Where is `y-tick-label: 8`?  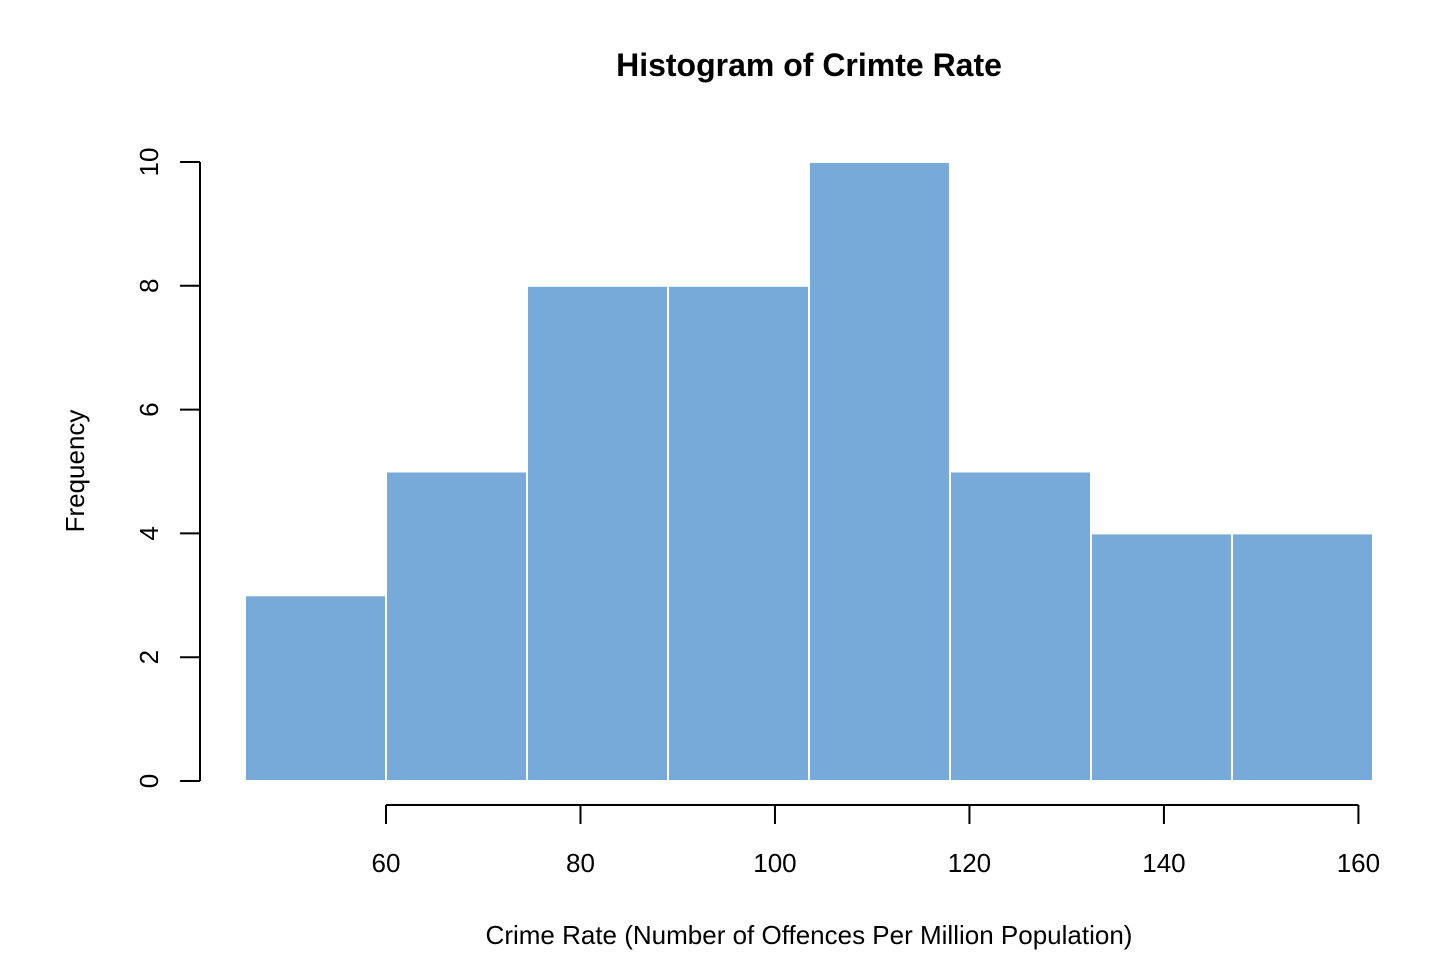
y-tick-label: 8 is located at coordinates (149, 286).